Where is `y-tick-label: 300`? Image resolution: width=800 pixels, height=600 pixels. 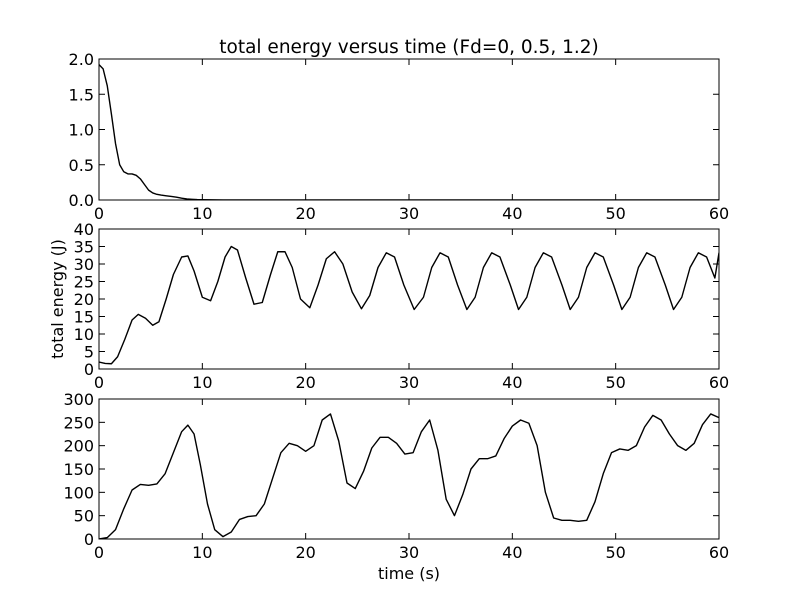
y-tick-label: 300 is located at coordinates (78, 399).